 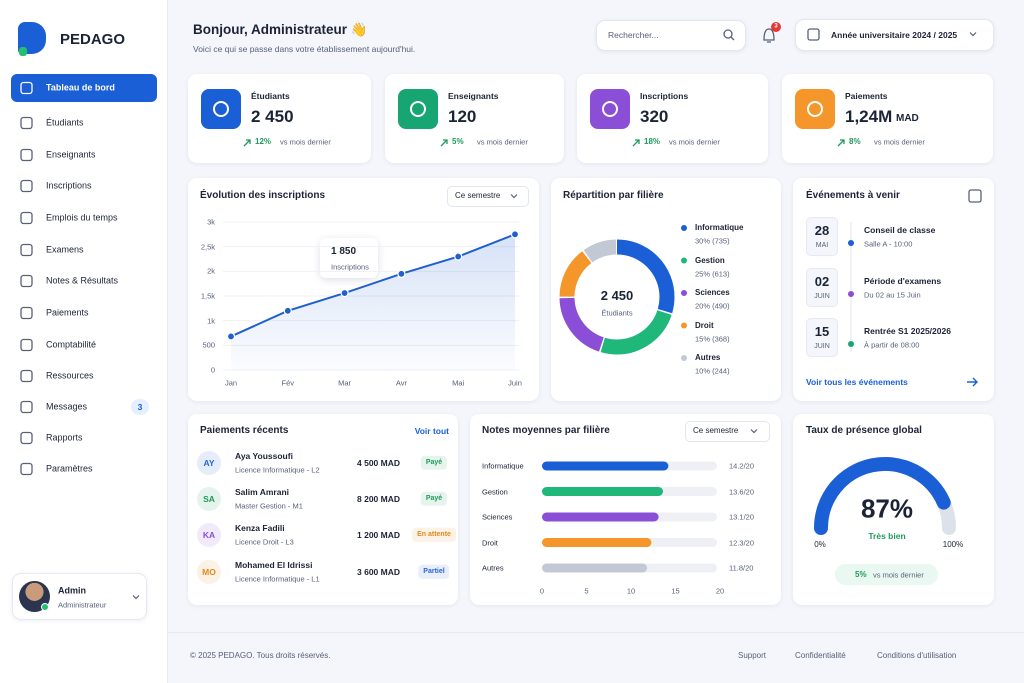 What do you see at coordinates (272, 116) in the screenshot?
I see `kpi-value: 2 450` at bounding box center [272, 116].